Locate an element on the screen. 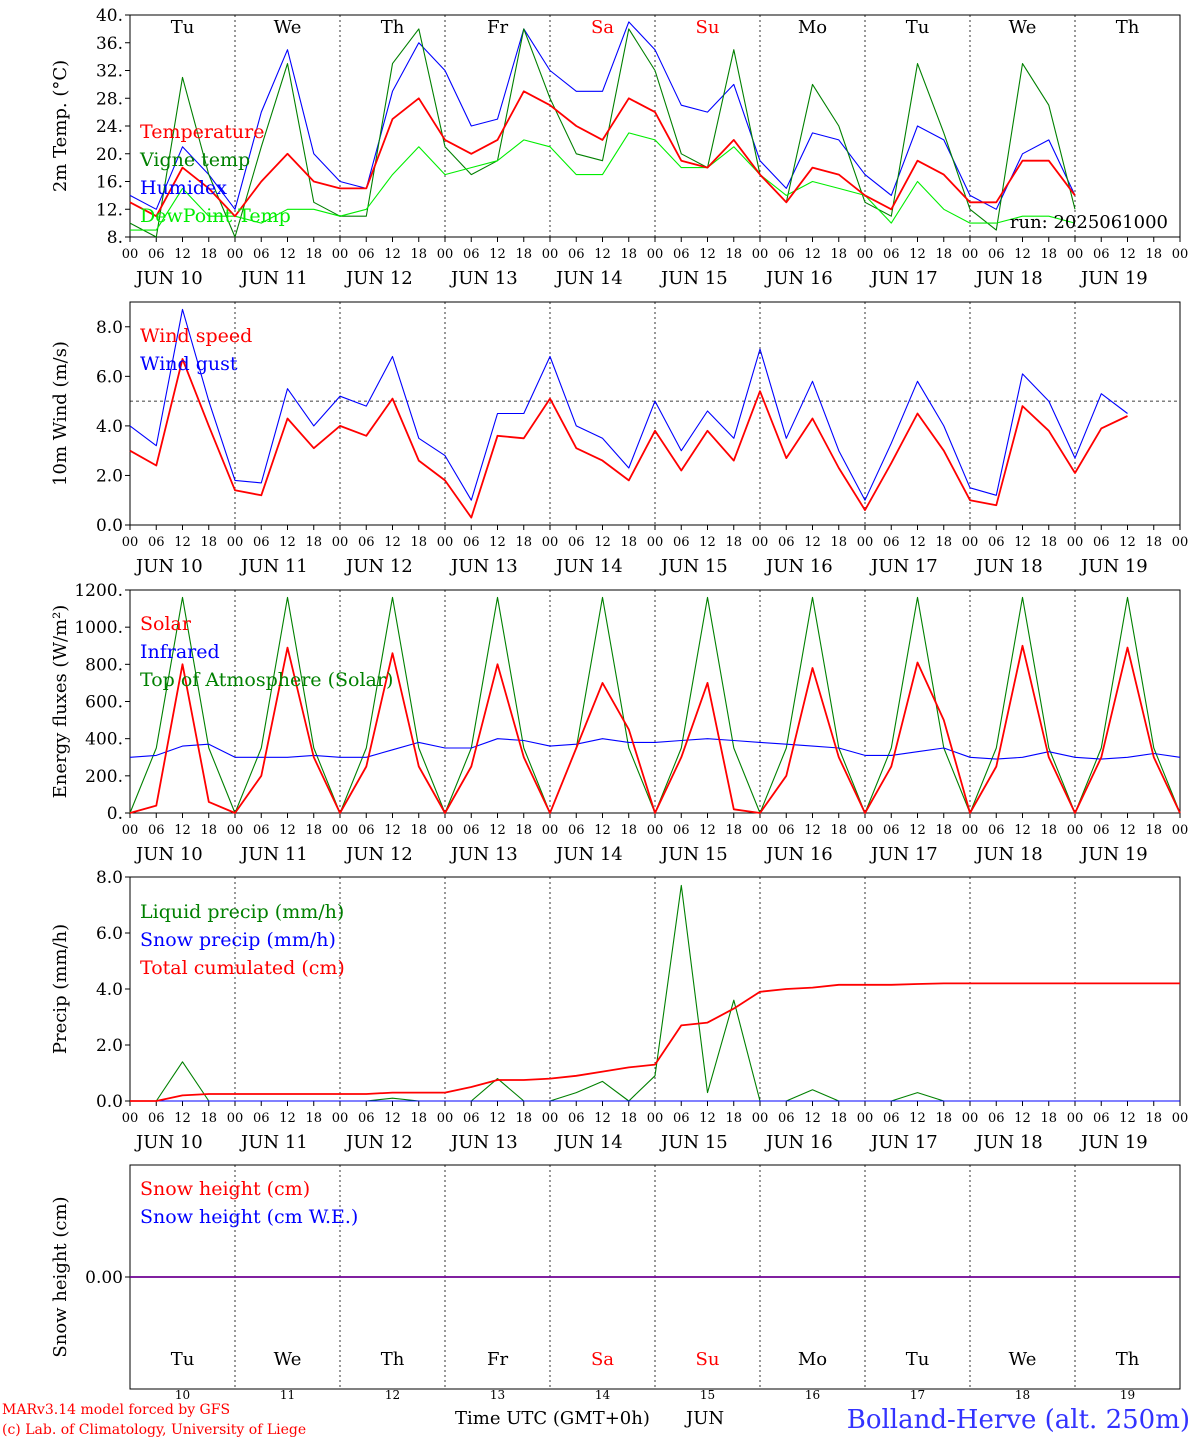 The height and width of the screenshot is (1440, 1194). date-label: JUN 16 is located at coordinates (798, 854).